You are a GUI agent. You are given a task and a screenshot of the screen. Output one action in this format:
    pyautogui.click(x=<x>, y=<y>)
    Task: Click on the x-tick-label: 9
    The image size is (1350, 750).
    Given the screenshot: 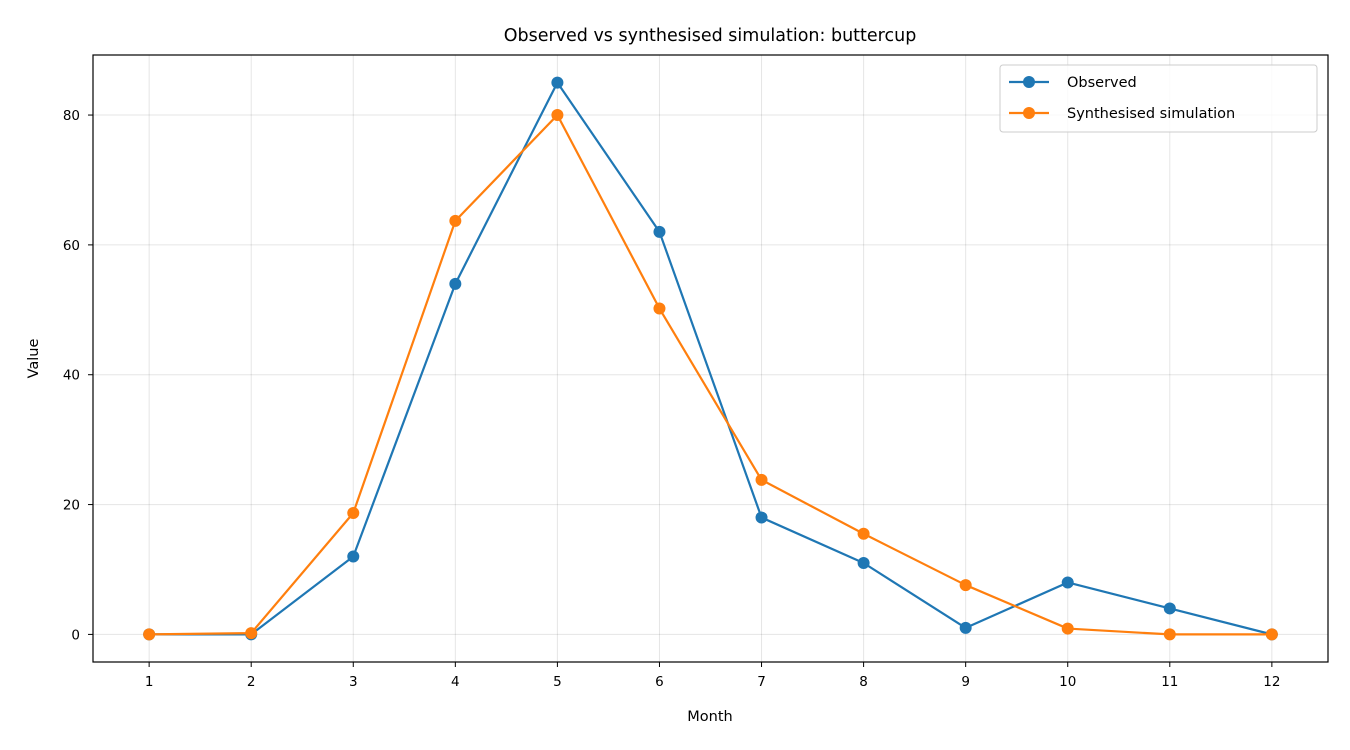 What is the action you would take?
    pyautogui.click(x=965, y=682)
    